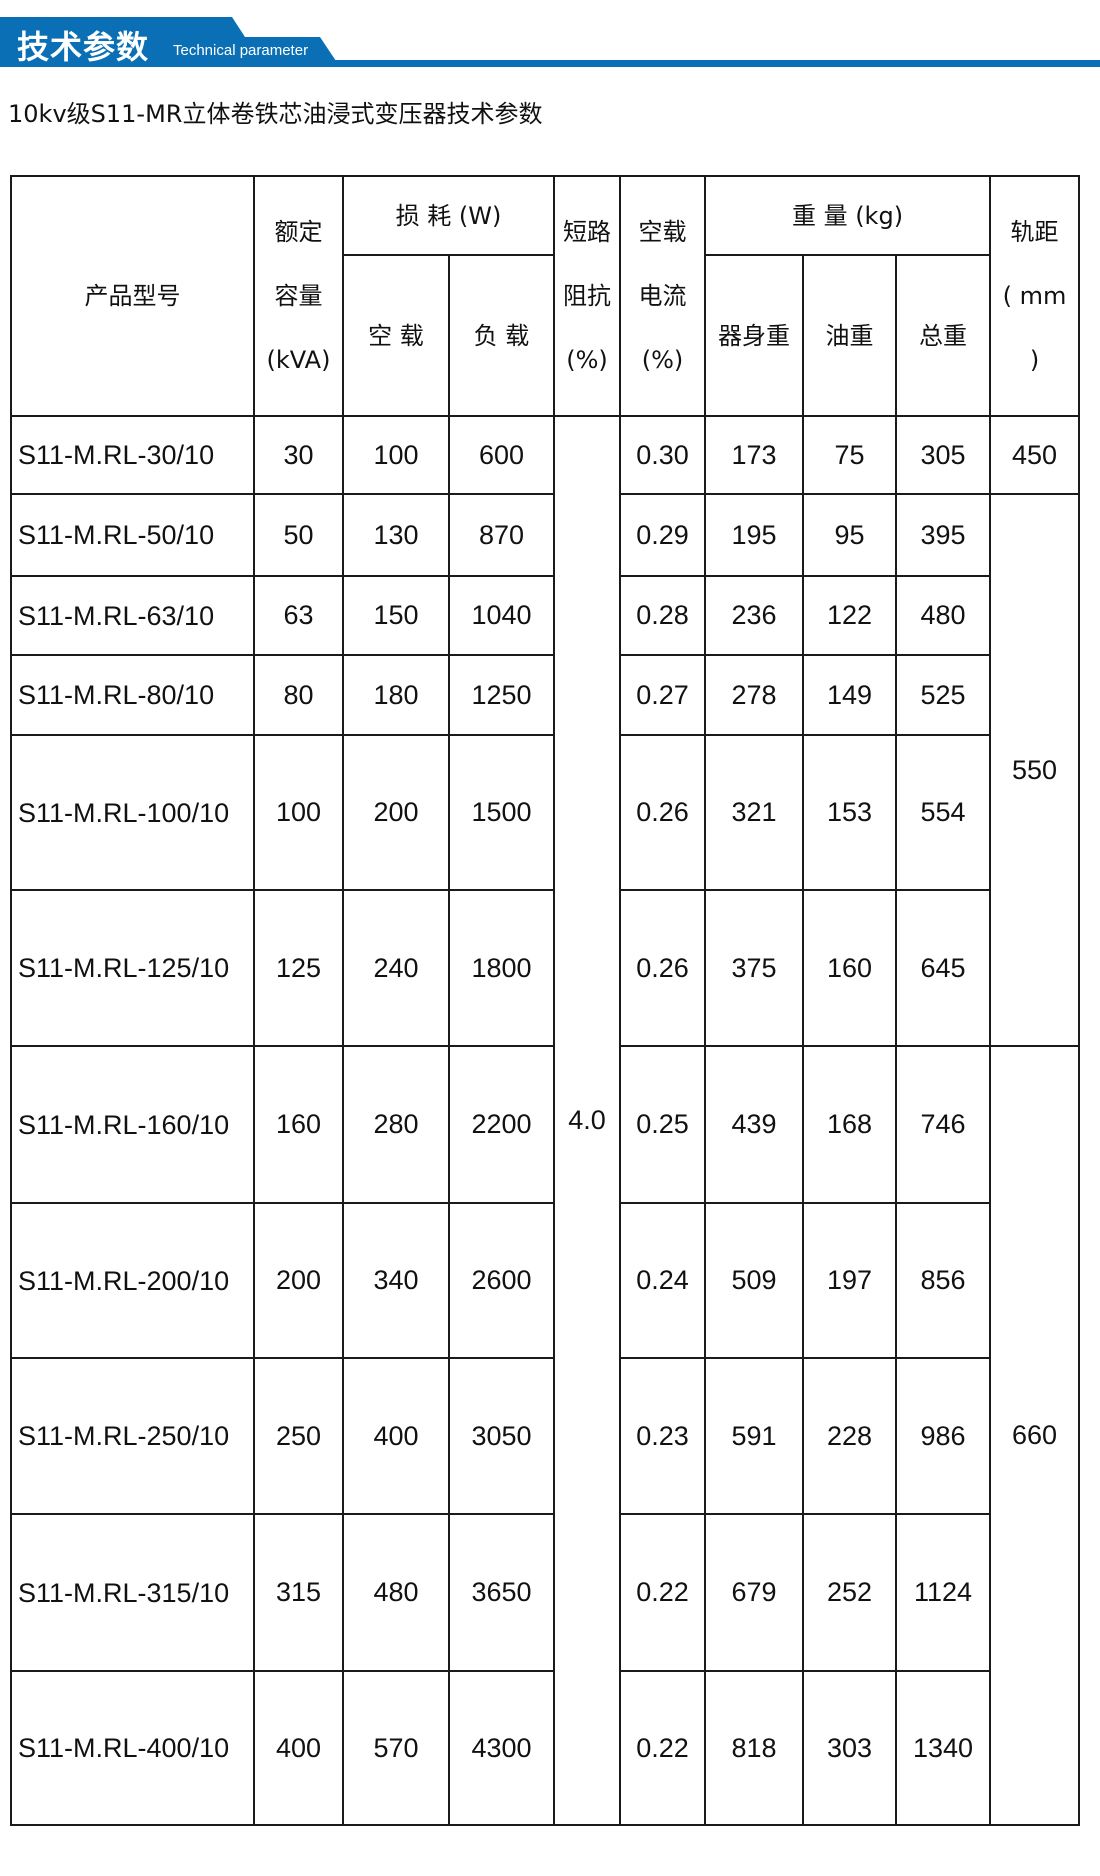 The image size is (1100, 1876). I want to click on body-weight-cell: 818, so click(754, 1748).